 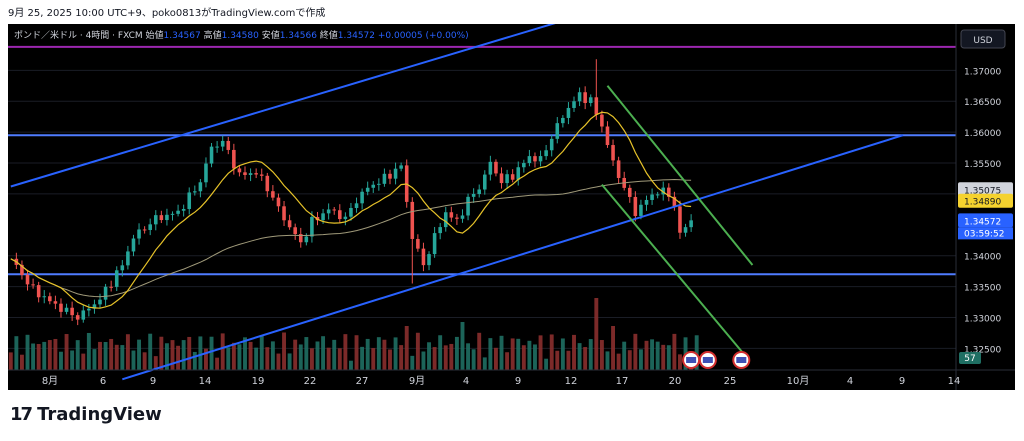 What do you see at coordinates (271, 35) in the screenshot?
I see `header-part: 安値` at bounding box center [271, 35].